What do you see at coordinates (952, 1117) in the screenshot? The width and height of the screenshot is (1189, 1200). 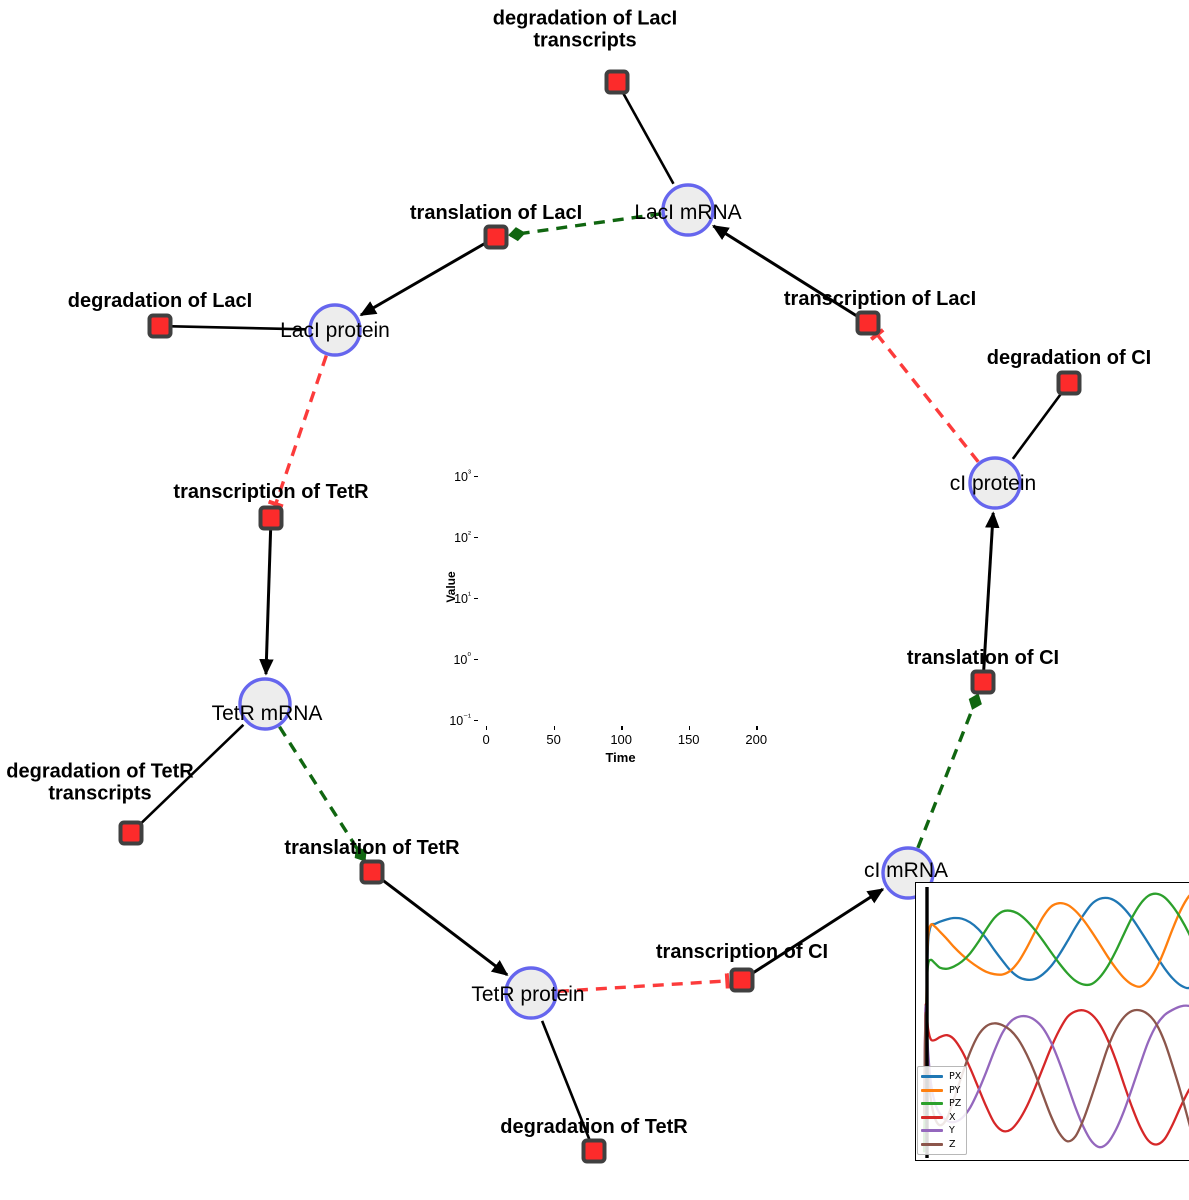 I see `legend-label-X: X` at bounding box center [952, 1117].